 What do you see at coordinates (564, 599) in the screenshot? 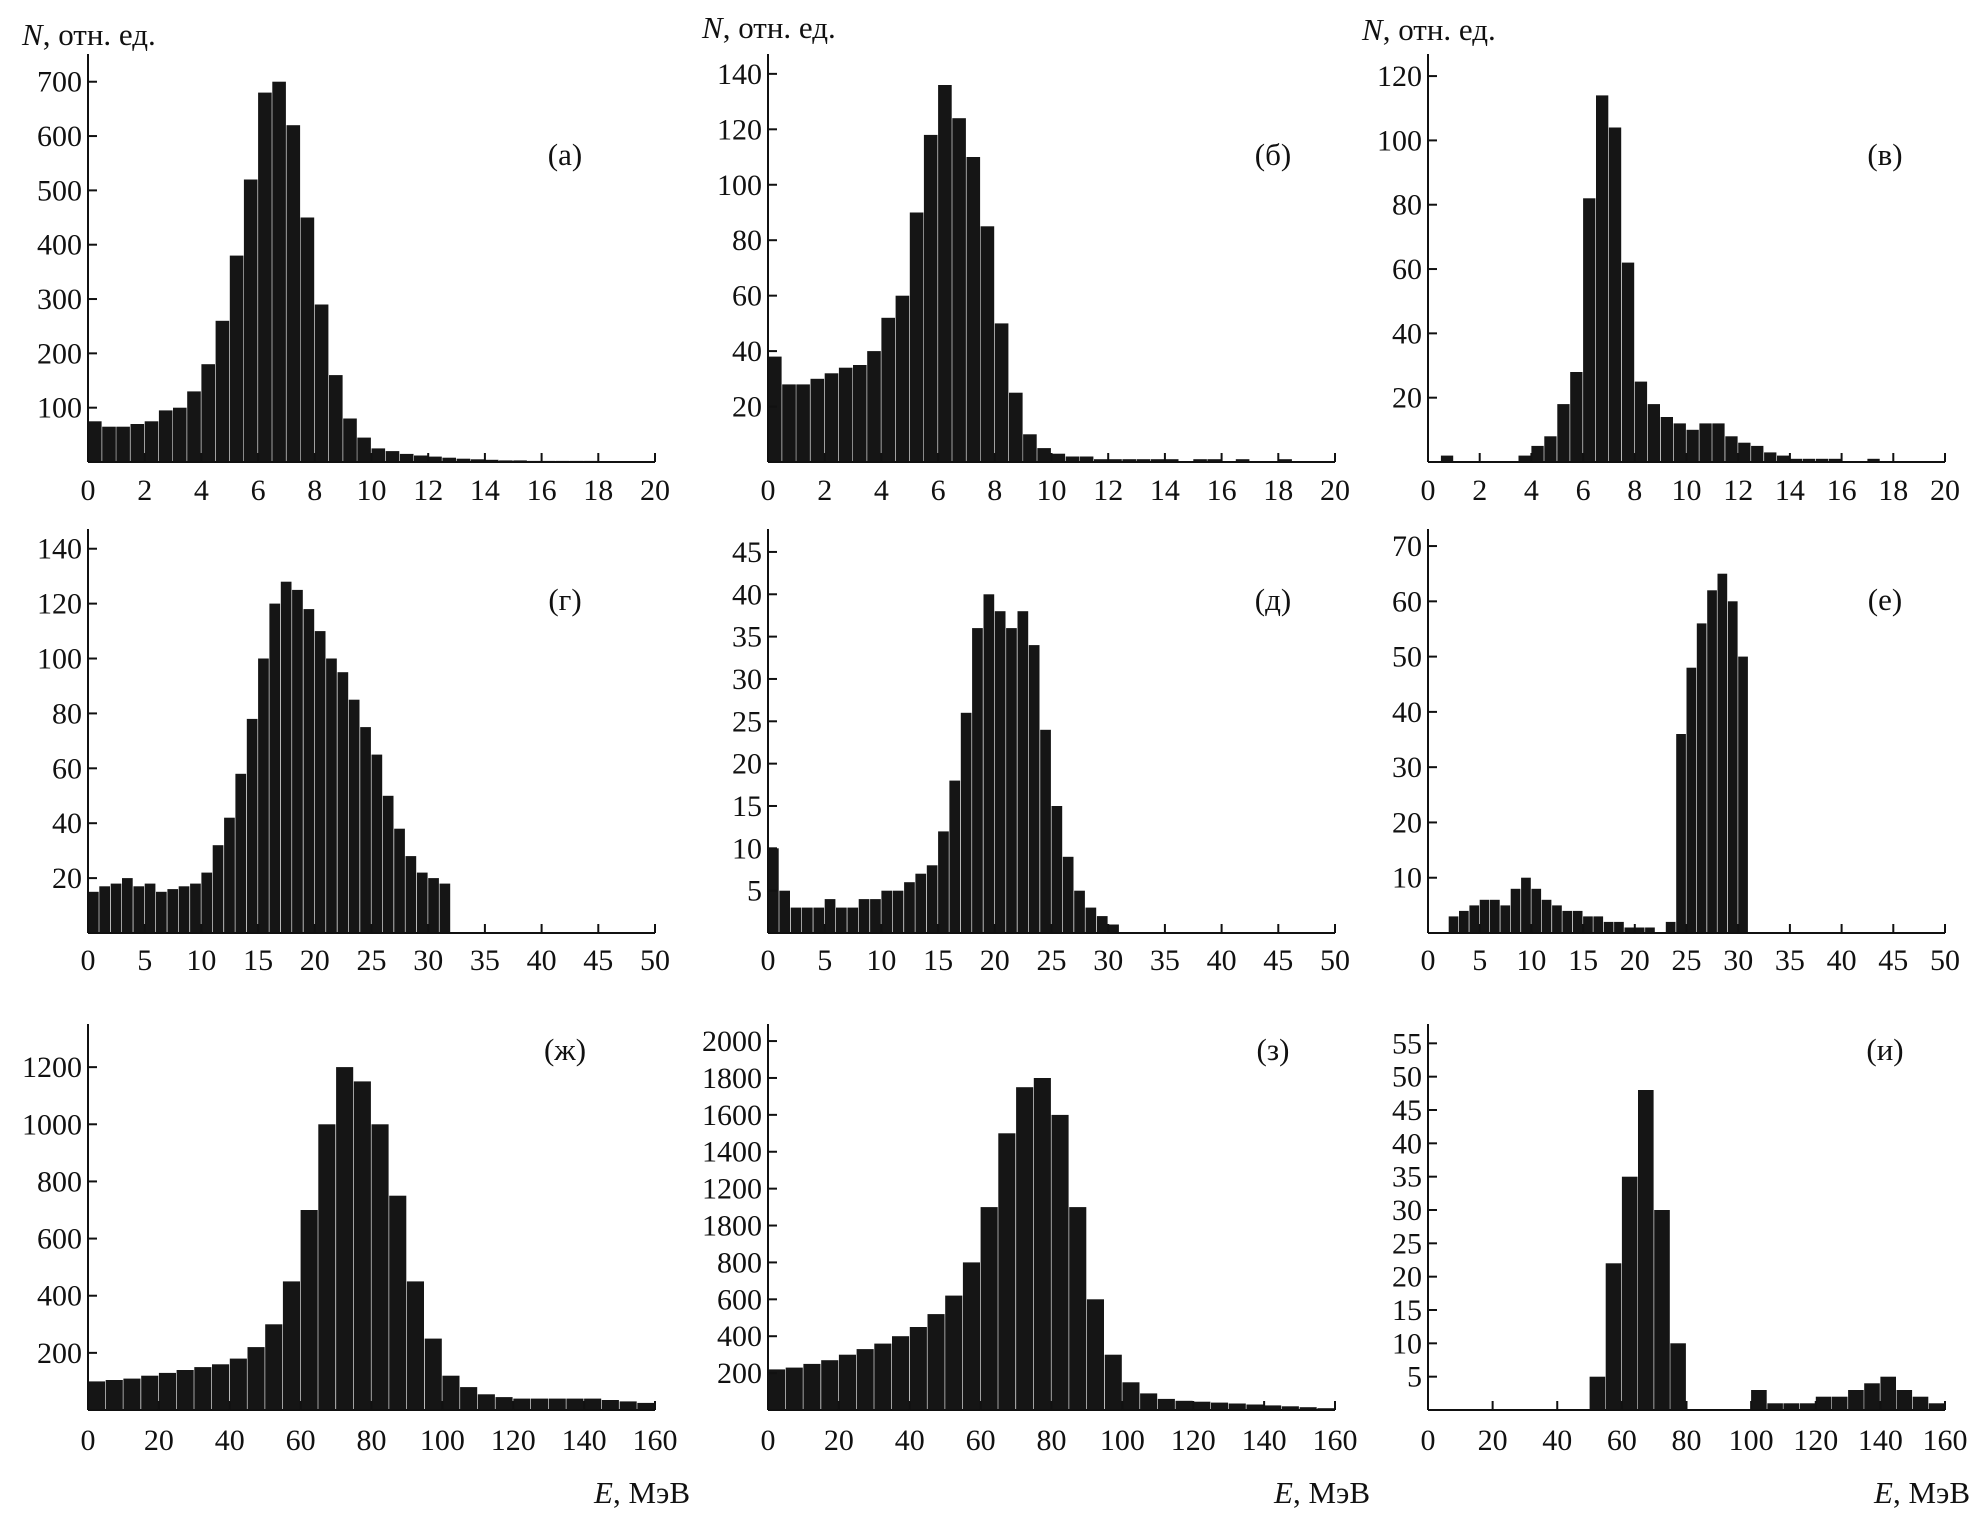
I see `panel-label: (г)` at bounding box center [564, 599].